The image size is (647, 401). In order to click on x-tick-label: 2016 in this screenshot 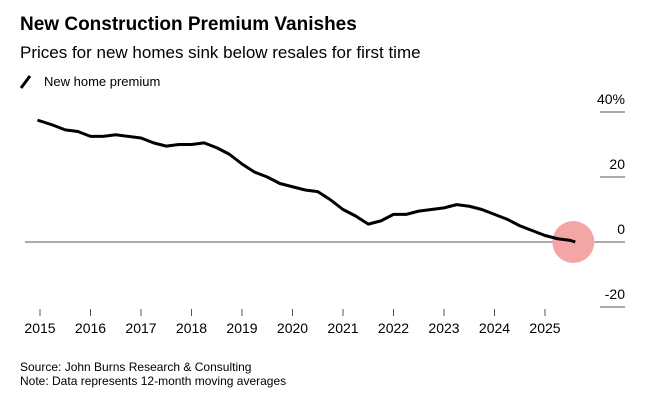, I will do `click(90, 328)`.